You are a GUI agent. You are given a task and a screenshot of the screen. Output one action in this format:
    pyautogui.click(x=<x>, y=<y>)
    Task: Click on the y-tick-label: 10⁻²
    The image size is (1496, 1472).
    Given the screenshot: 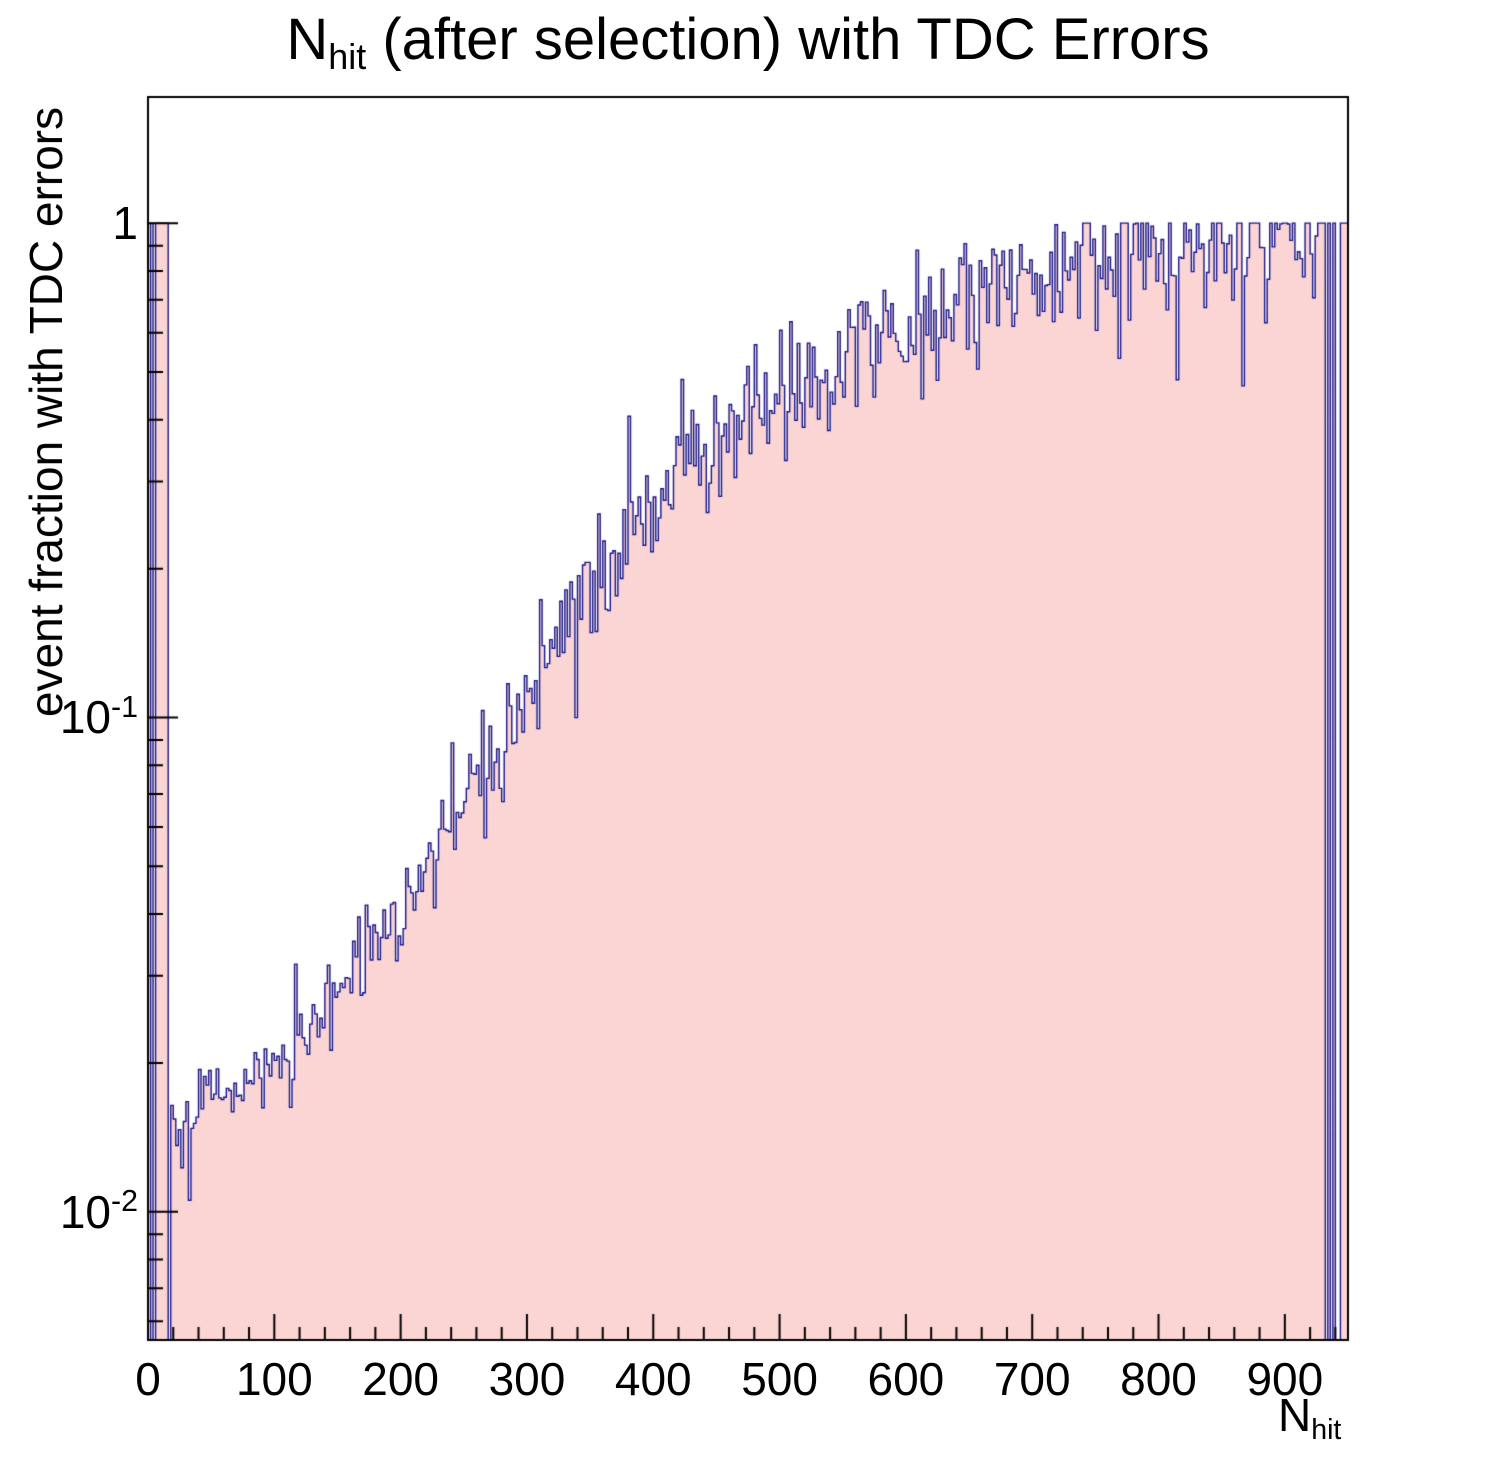 What is the action you would take?
    pyautogui.click(x=98, y=1211)
    